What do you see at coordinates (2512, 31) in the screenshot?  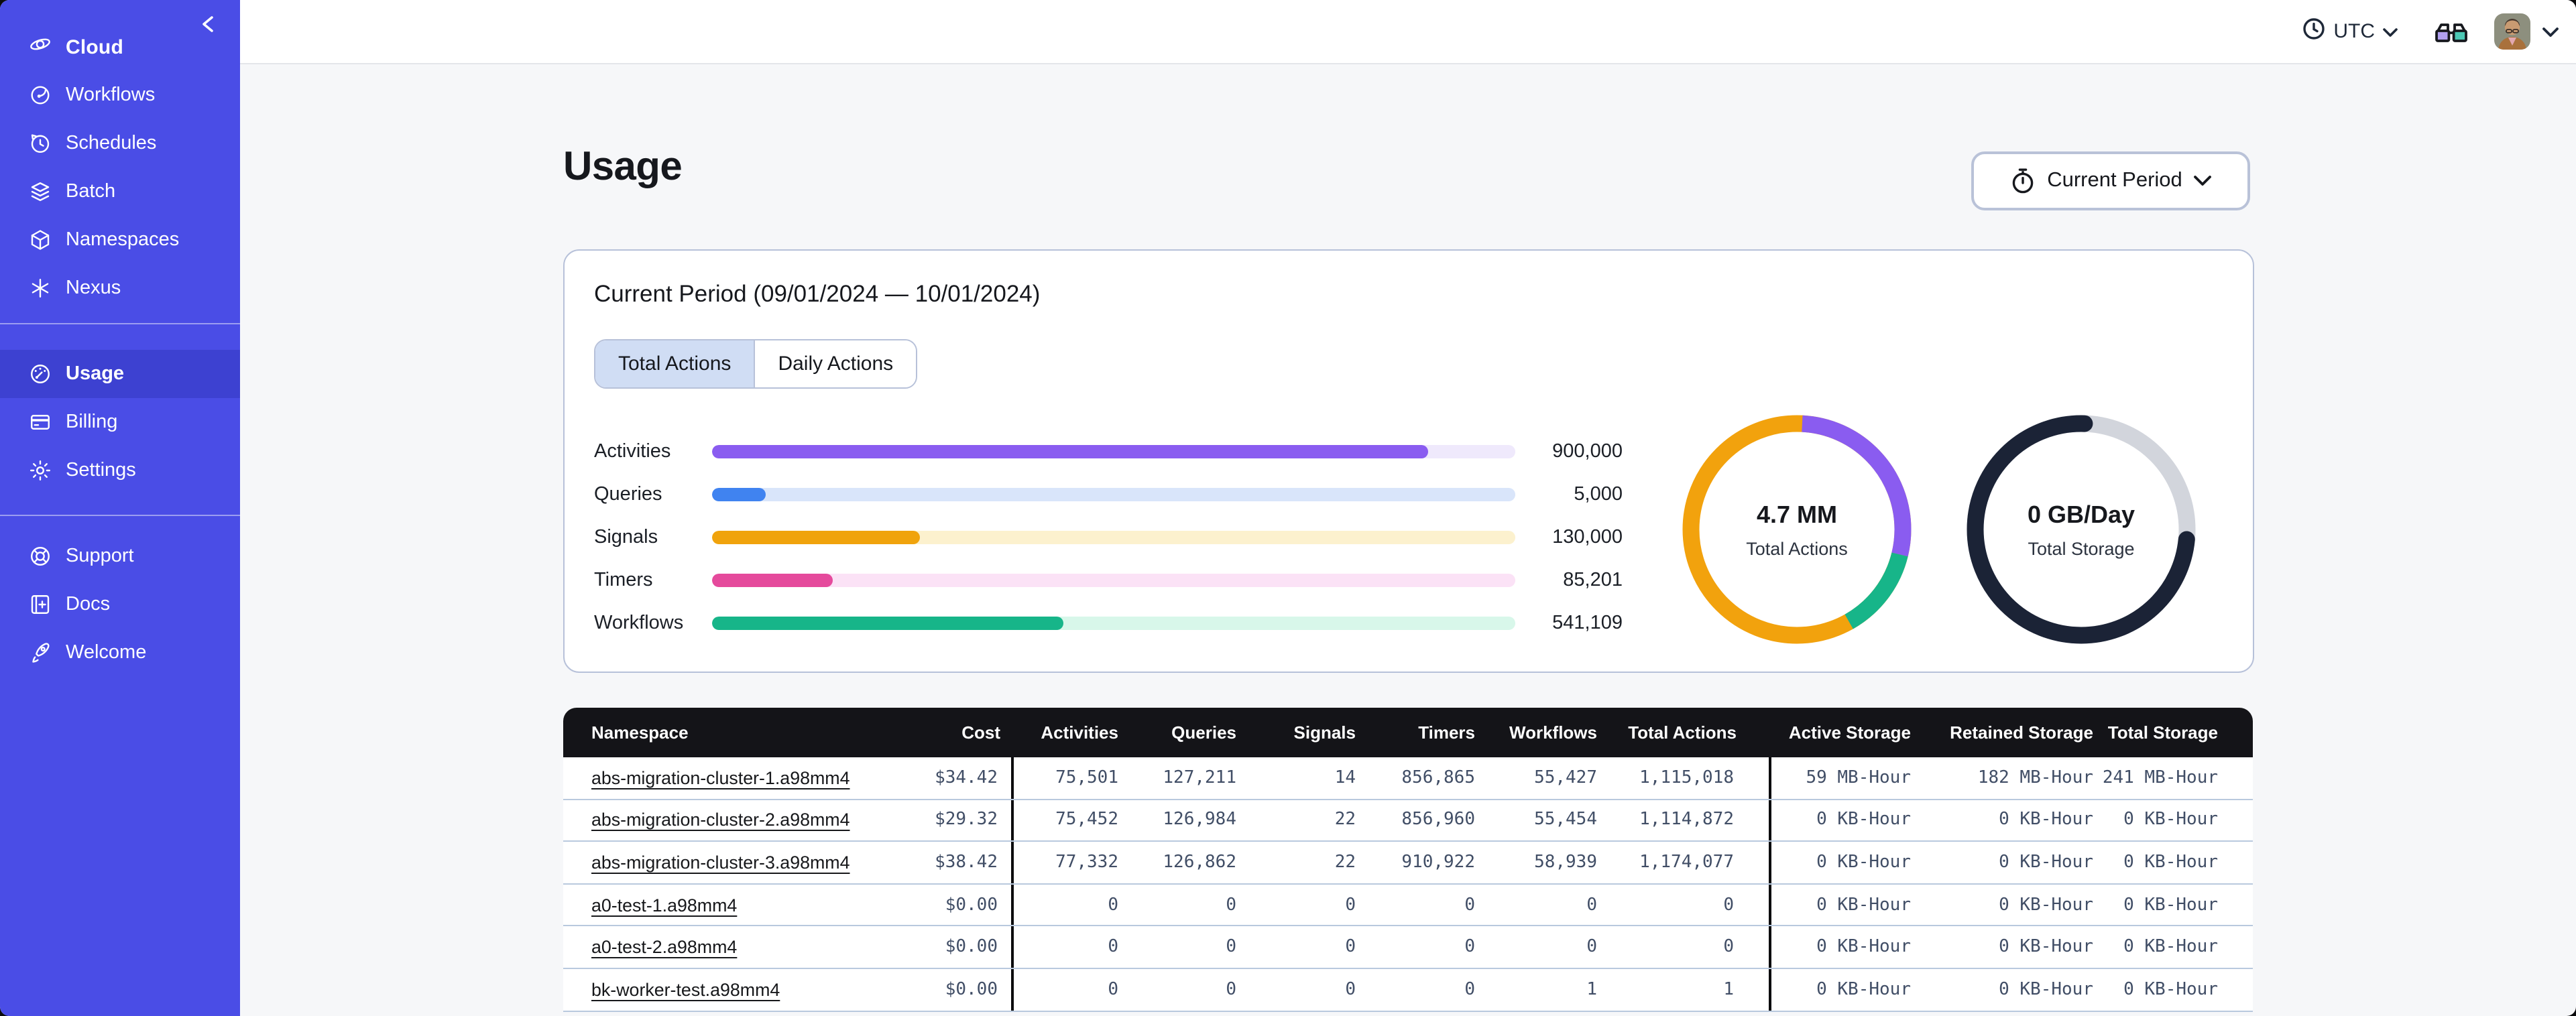 I see `avatar` at bounding box center [2512, 31].